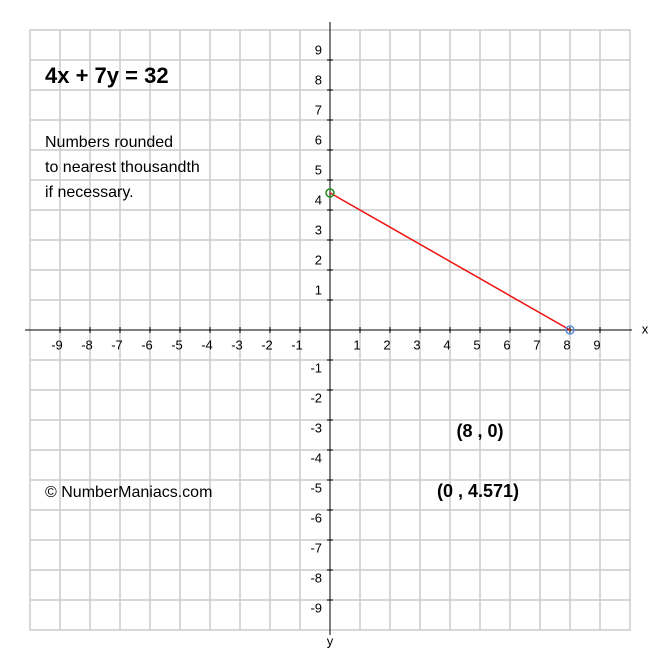  I want to click on y-tick-label: 7, so click(318, 109).